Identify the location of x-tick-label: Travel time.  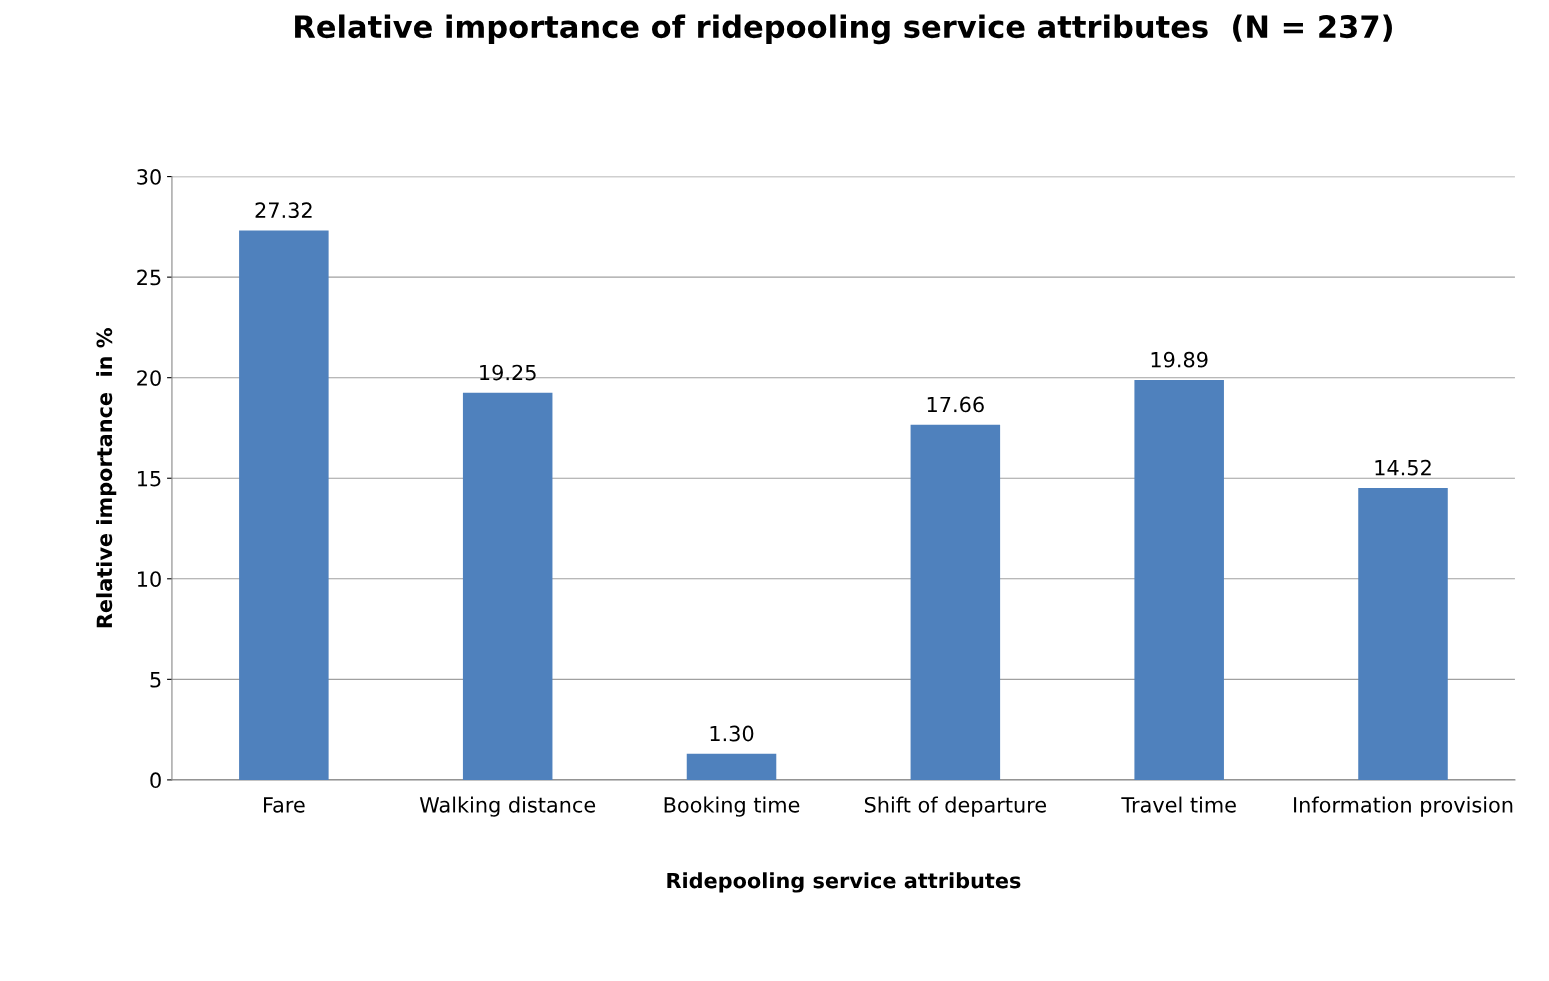
(1178, 804).